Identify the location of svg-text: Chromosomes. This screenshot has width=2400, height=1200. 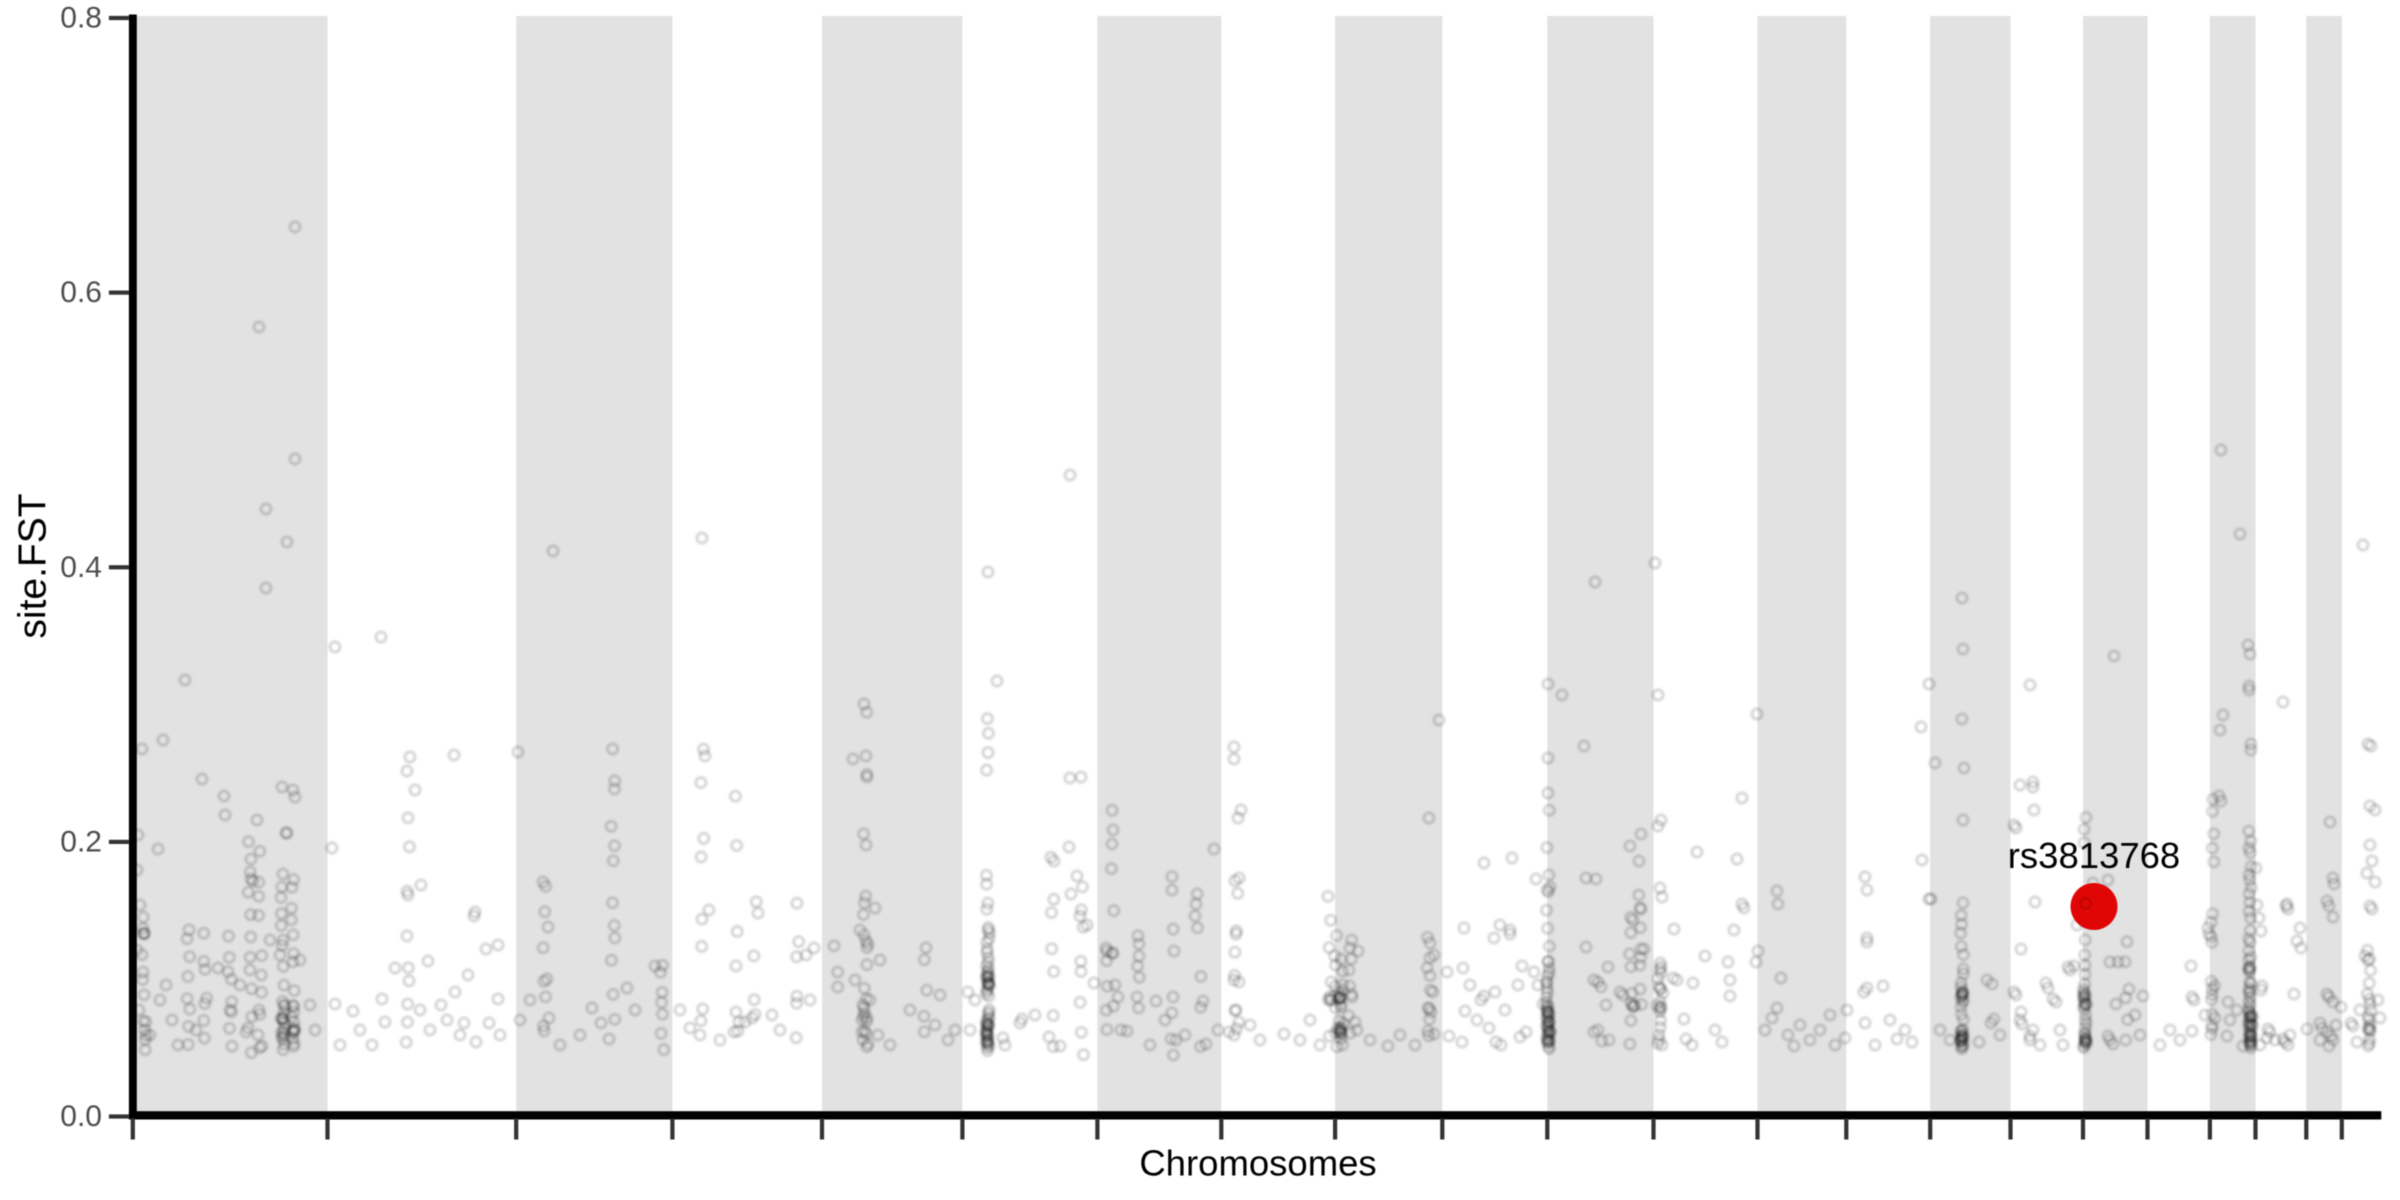
(1257, 1163).